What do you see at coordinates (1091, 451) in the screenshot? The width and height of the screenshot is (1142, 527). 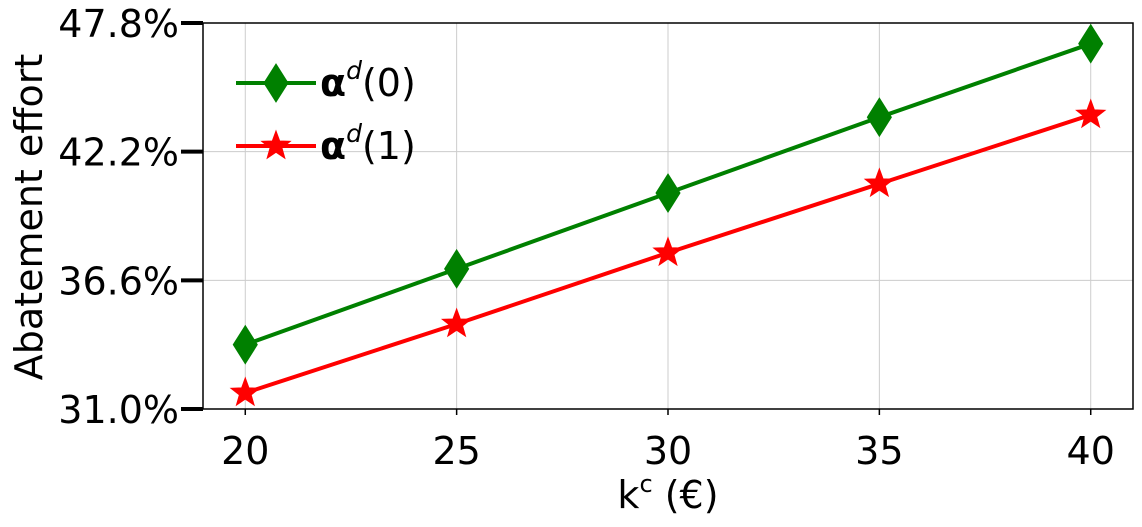 I see `x-tick-label: 40` at bounding box center [1091, 451].